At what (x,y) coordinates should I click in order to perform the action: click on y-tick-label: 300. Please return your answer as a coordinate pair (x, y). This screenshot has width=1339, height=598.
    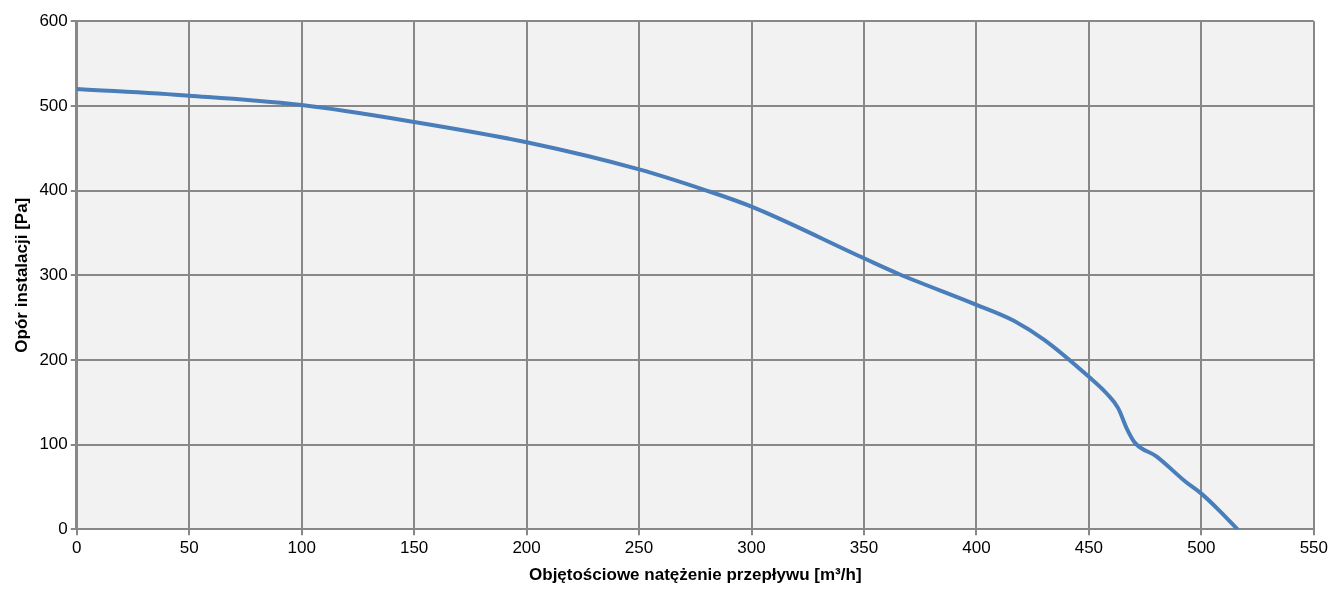
    Looking at the image, I should click on (53, 274).